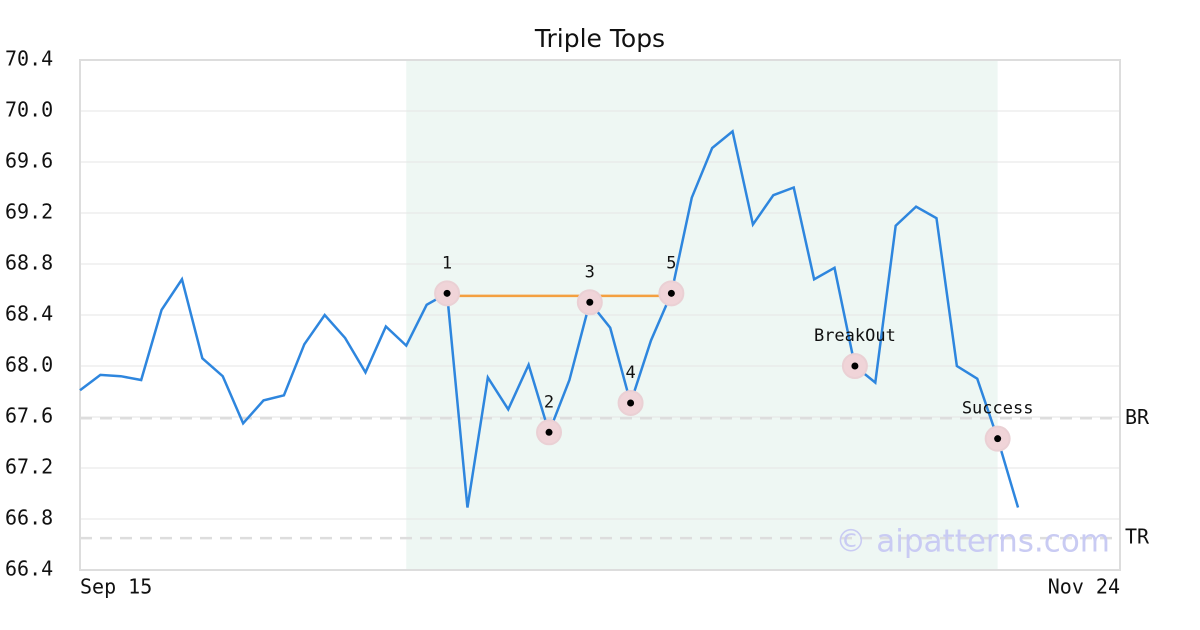 The height and width of the screenshot is (630, 1200). What do you see at coordinates (630, 373) in the screenshot?
I see `pivot-label: 4` at bounding box center [630, 373].